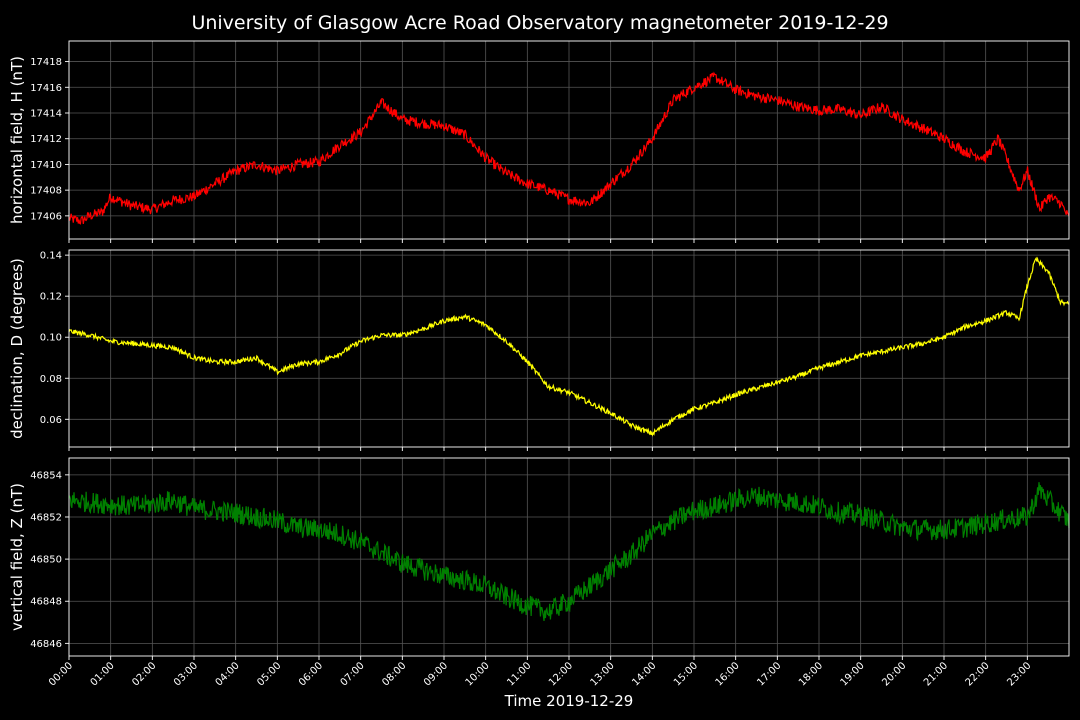 Image resolution: width=1080 pixels, height=720 pixels. I want to click on x-tick-label: 02:00, so click(144, 674).